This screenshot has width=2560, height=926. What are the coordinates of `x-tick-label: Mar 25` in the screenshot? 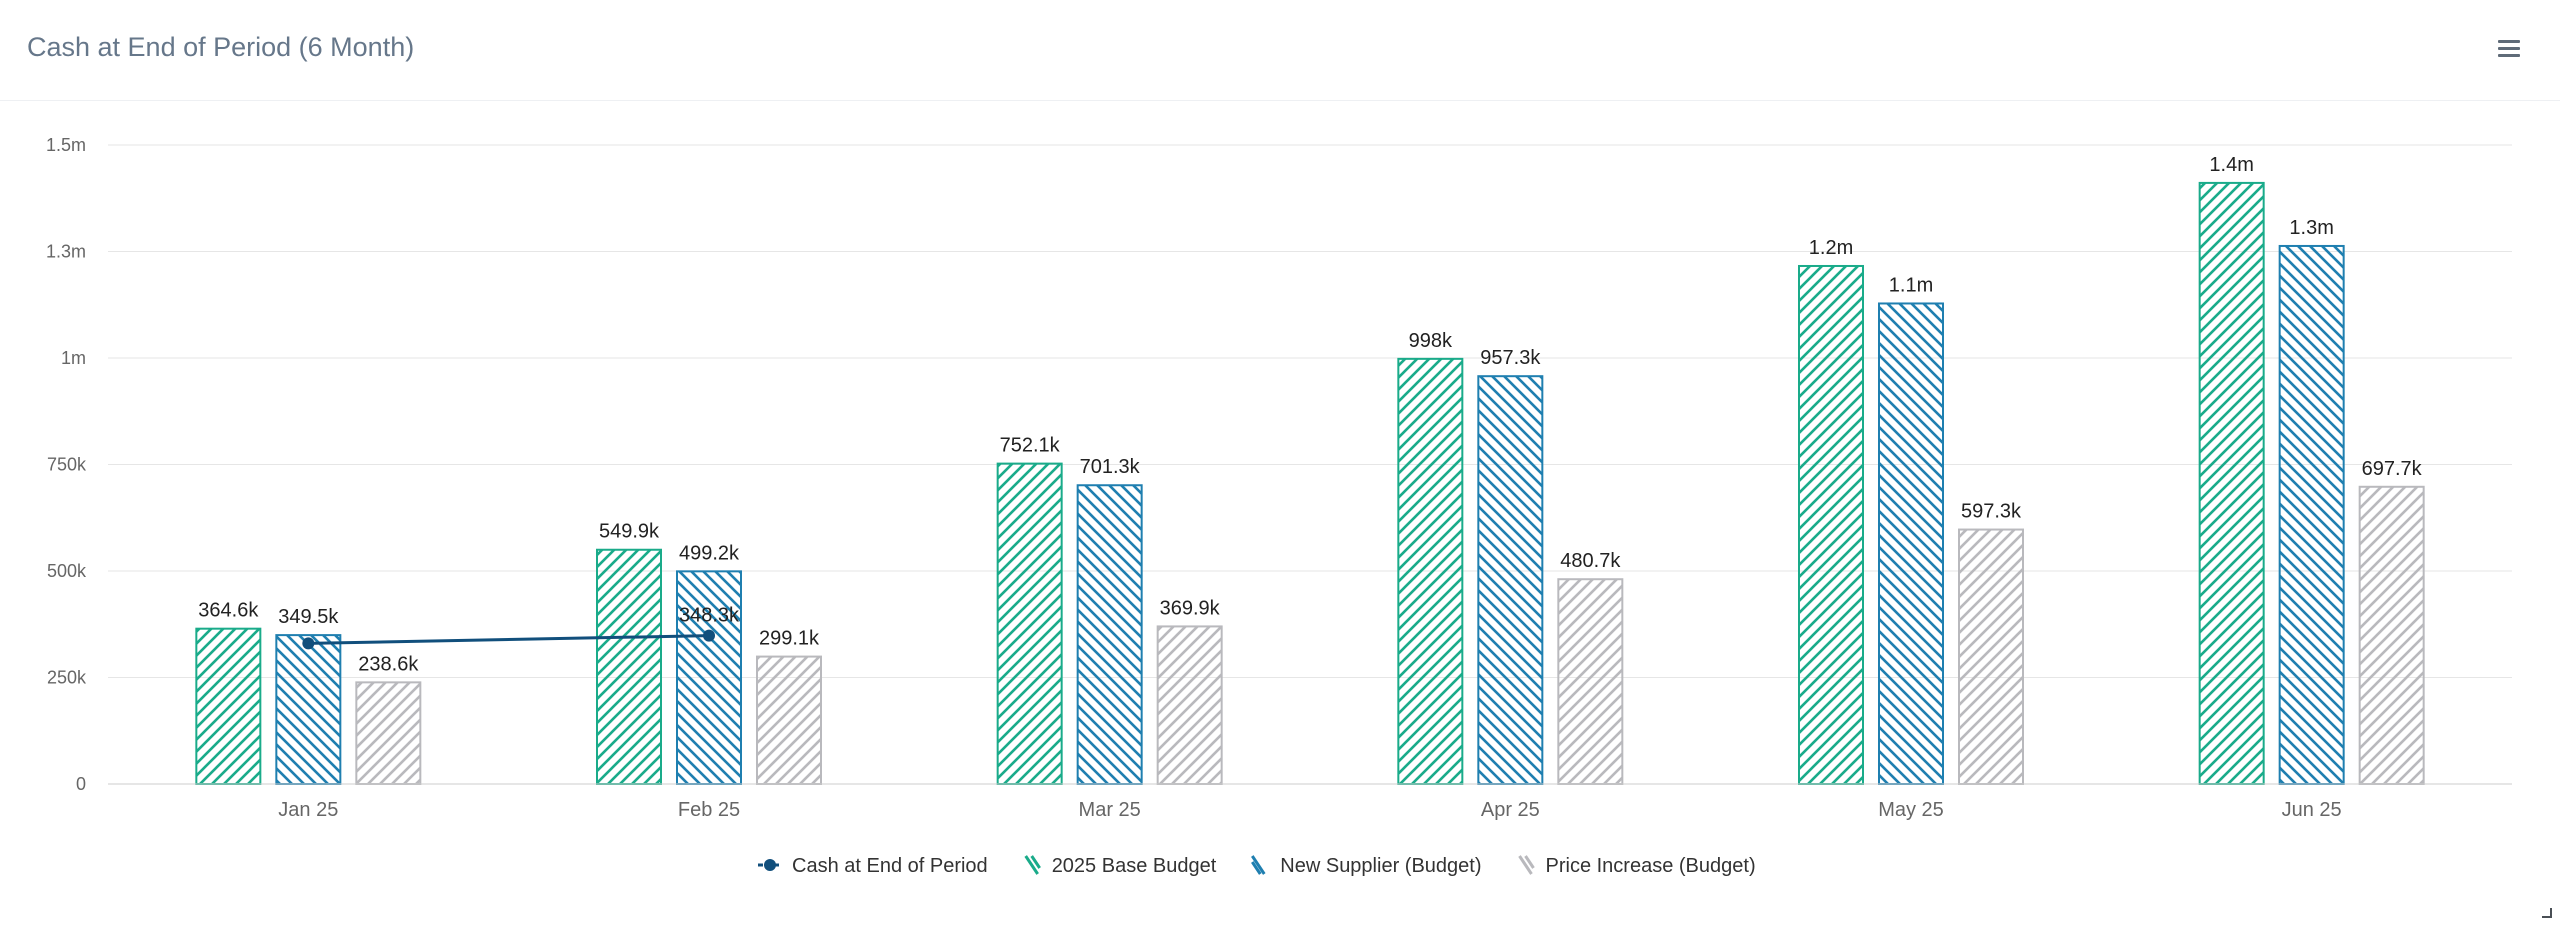 It's located at (1110, 810).